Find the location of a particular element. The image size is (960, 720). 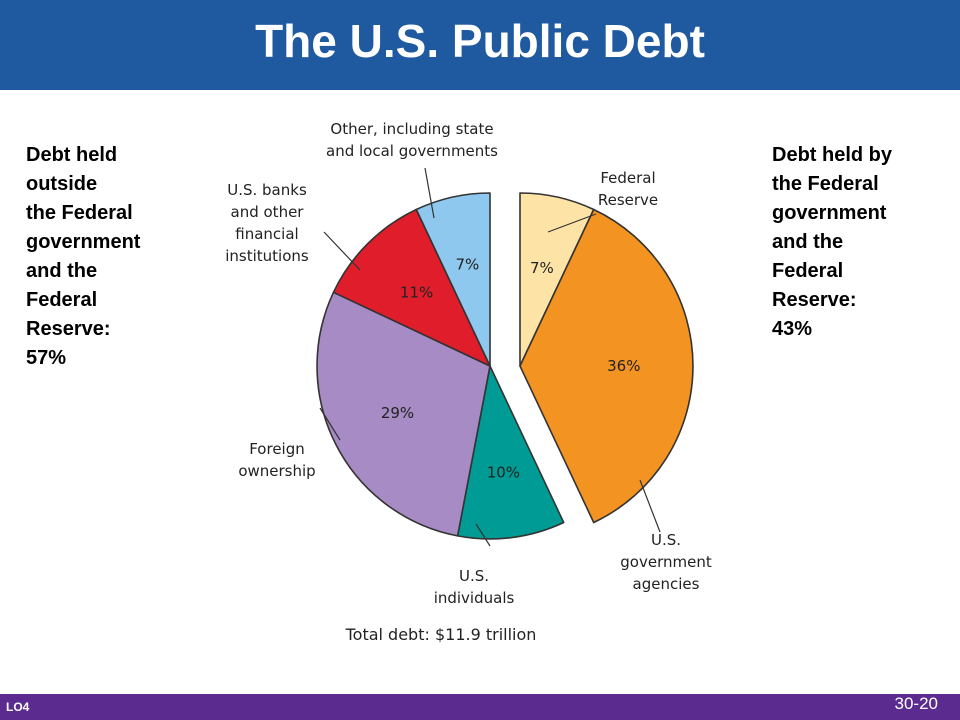

slice-percent-label: 10% is located at coordinates (503, 472).